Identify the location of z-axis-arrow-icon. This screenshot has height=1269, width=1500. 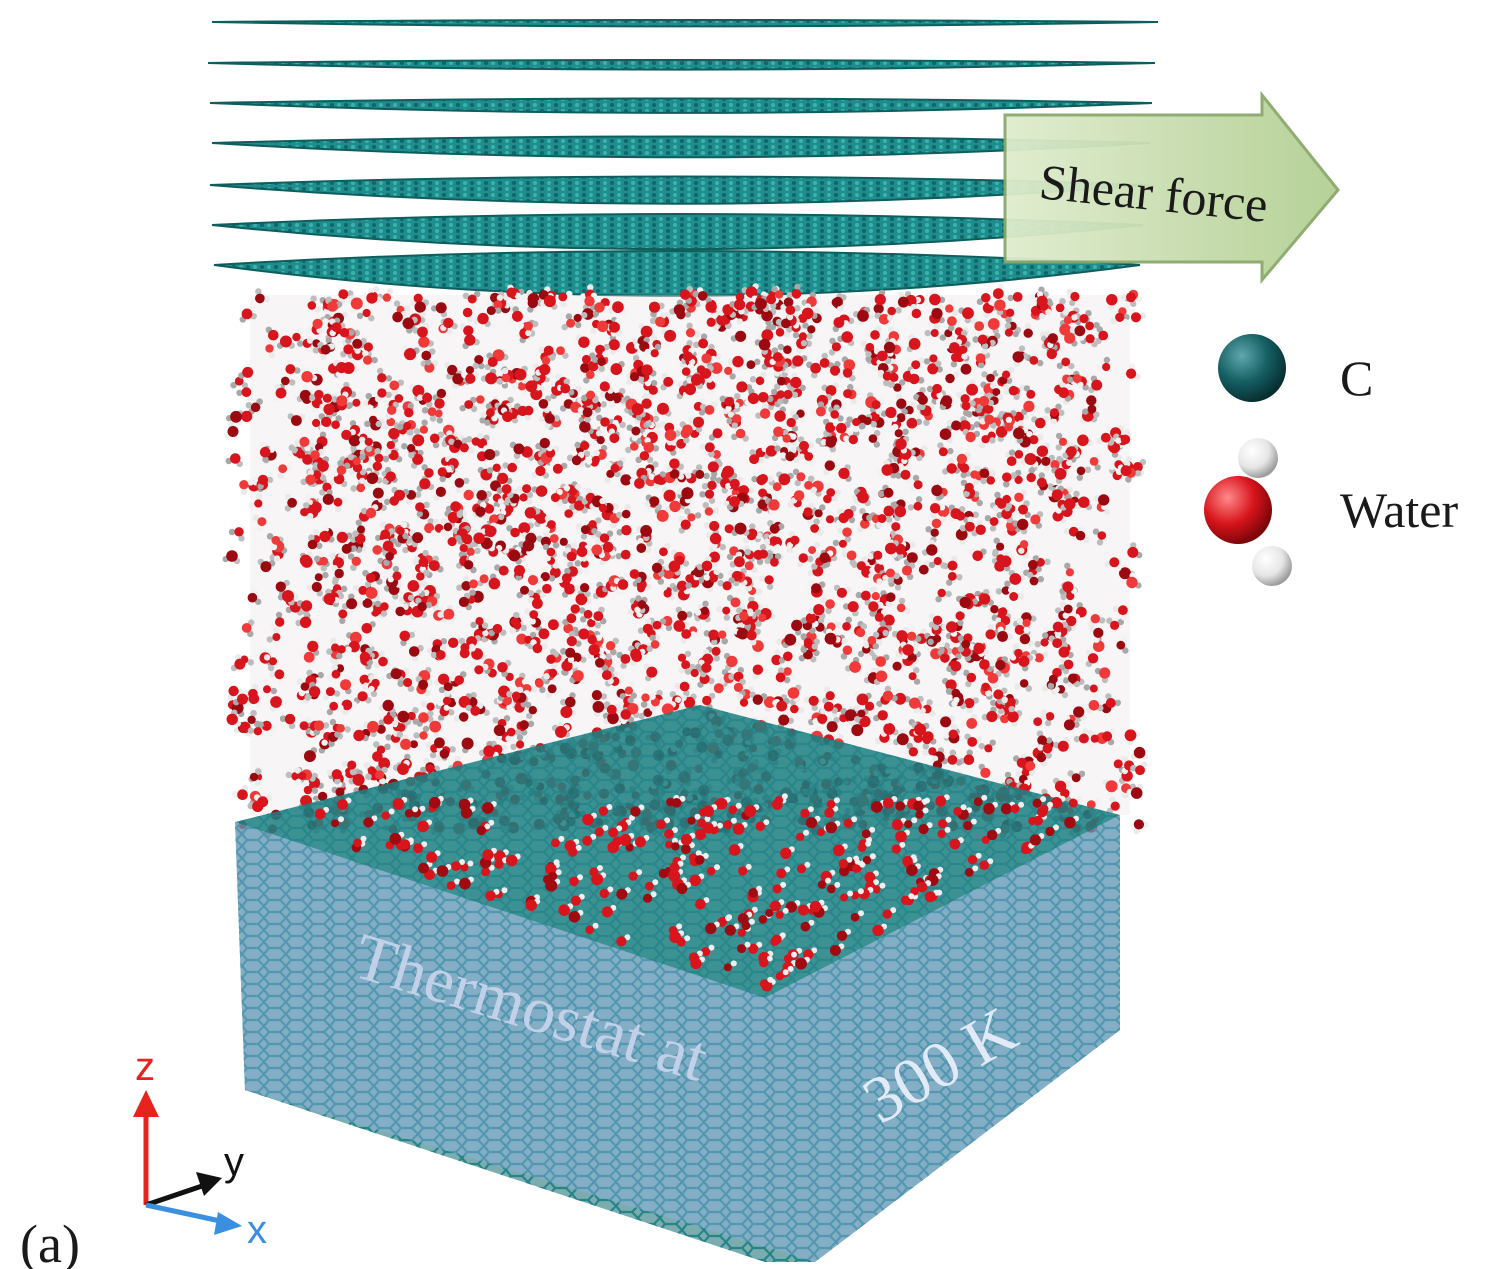
(146, 1103).